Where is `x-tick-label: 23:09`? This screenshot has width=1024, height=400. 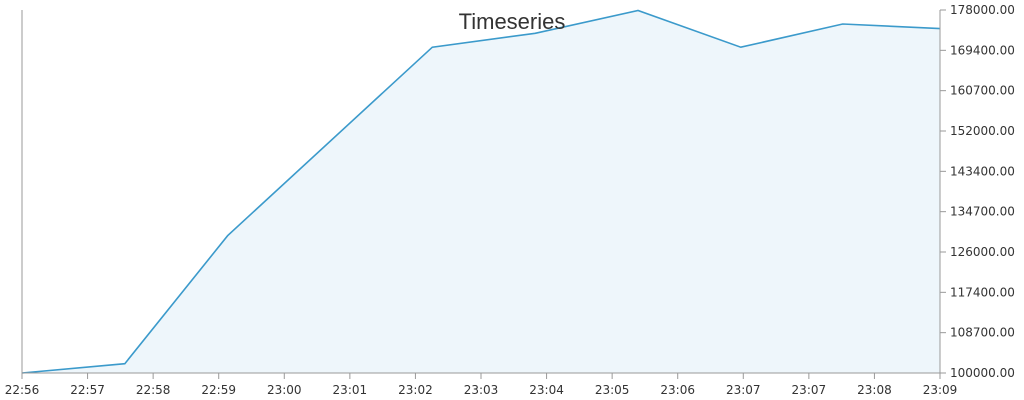 x-tick-label: 23:09 is located at coordinates (940, 390).